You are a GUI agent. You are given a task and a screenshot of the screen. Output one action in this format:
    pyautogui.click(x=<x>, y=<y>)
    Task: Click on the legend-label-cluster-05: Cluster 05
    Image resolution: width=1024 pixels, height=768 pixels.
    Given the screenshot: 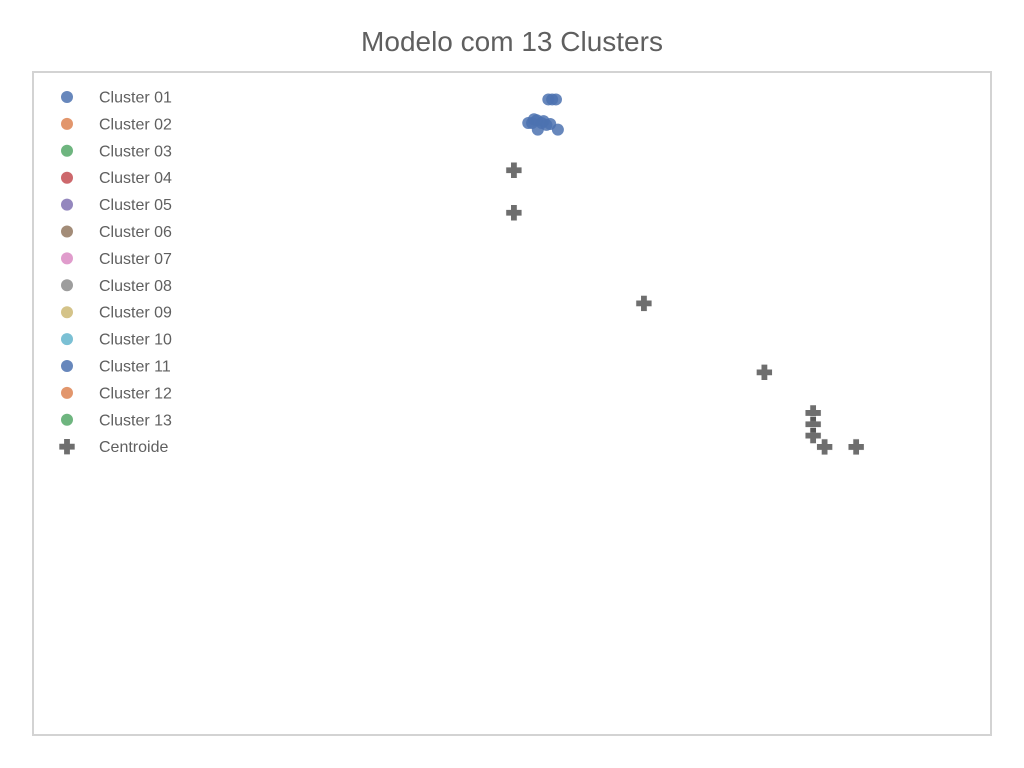 What is the action you would take?
    pyautogui.click(x=135, y=205)
    